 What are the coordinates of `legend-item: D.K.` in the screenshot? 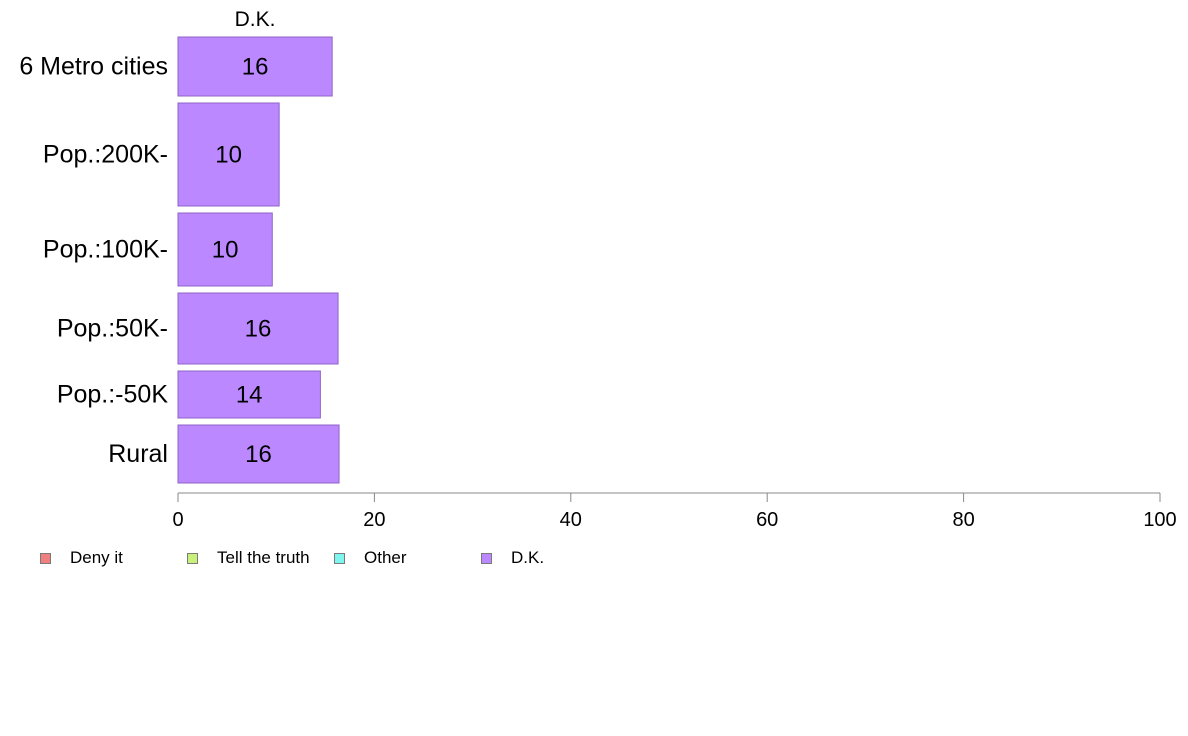 It's located at (512, 558).